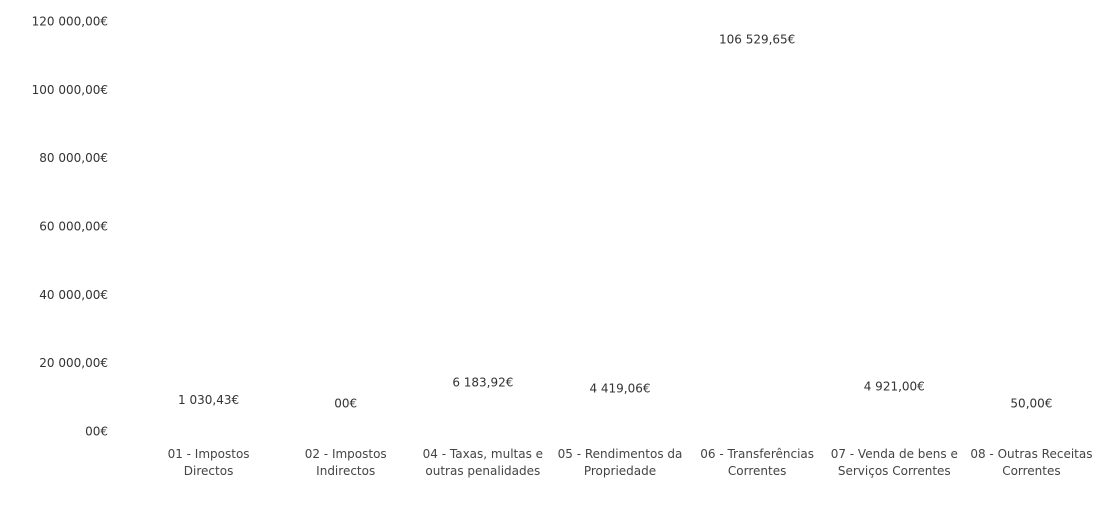 The width and height of the screenshot is (1101, 513). I want to click on x-tick-label-box: 04 - Taxas, multas e outras penalidades, so click(483, 462).